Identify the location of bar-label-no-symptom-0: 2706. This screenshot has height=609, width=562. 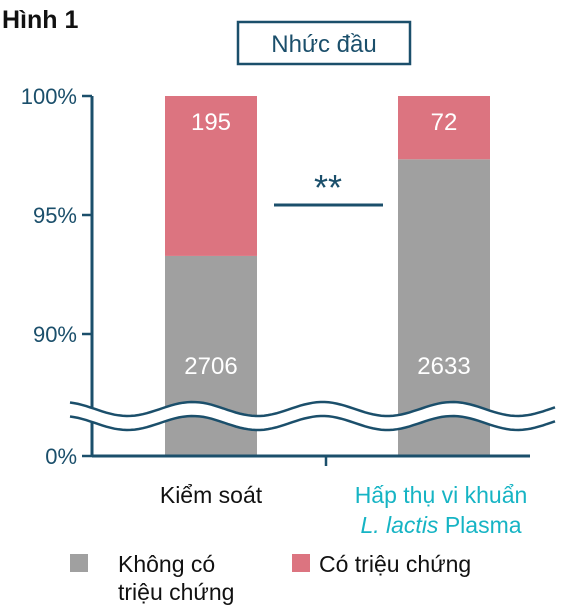
(210, 366).